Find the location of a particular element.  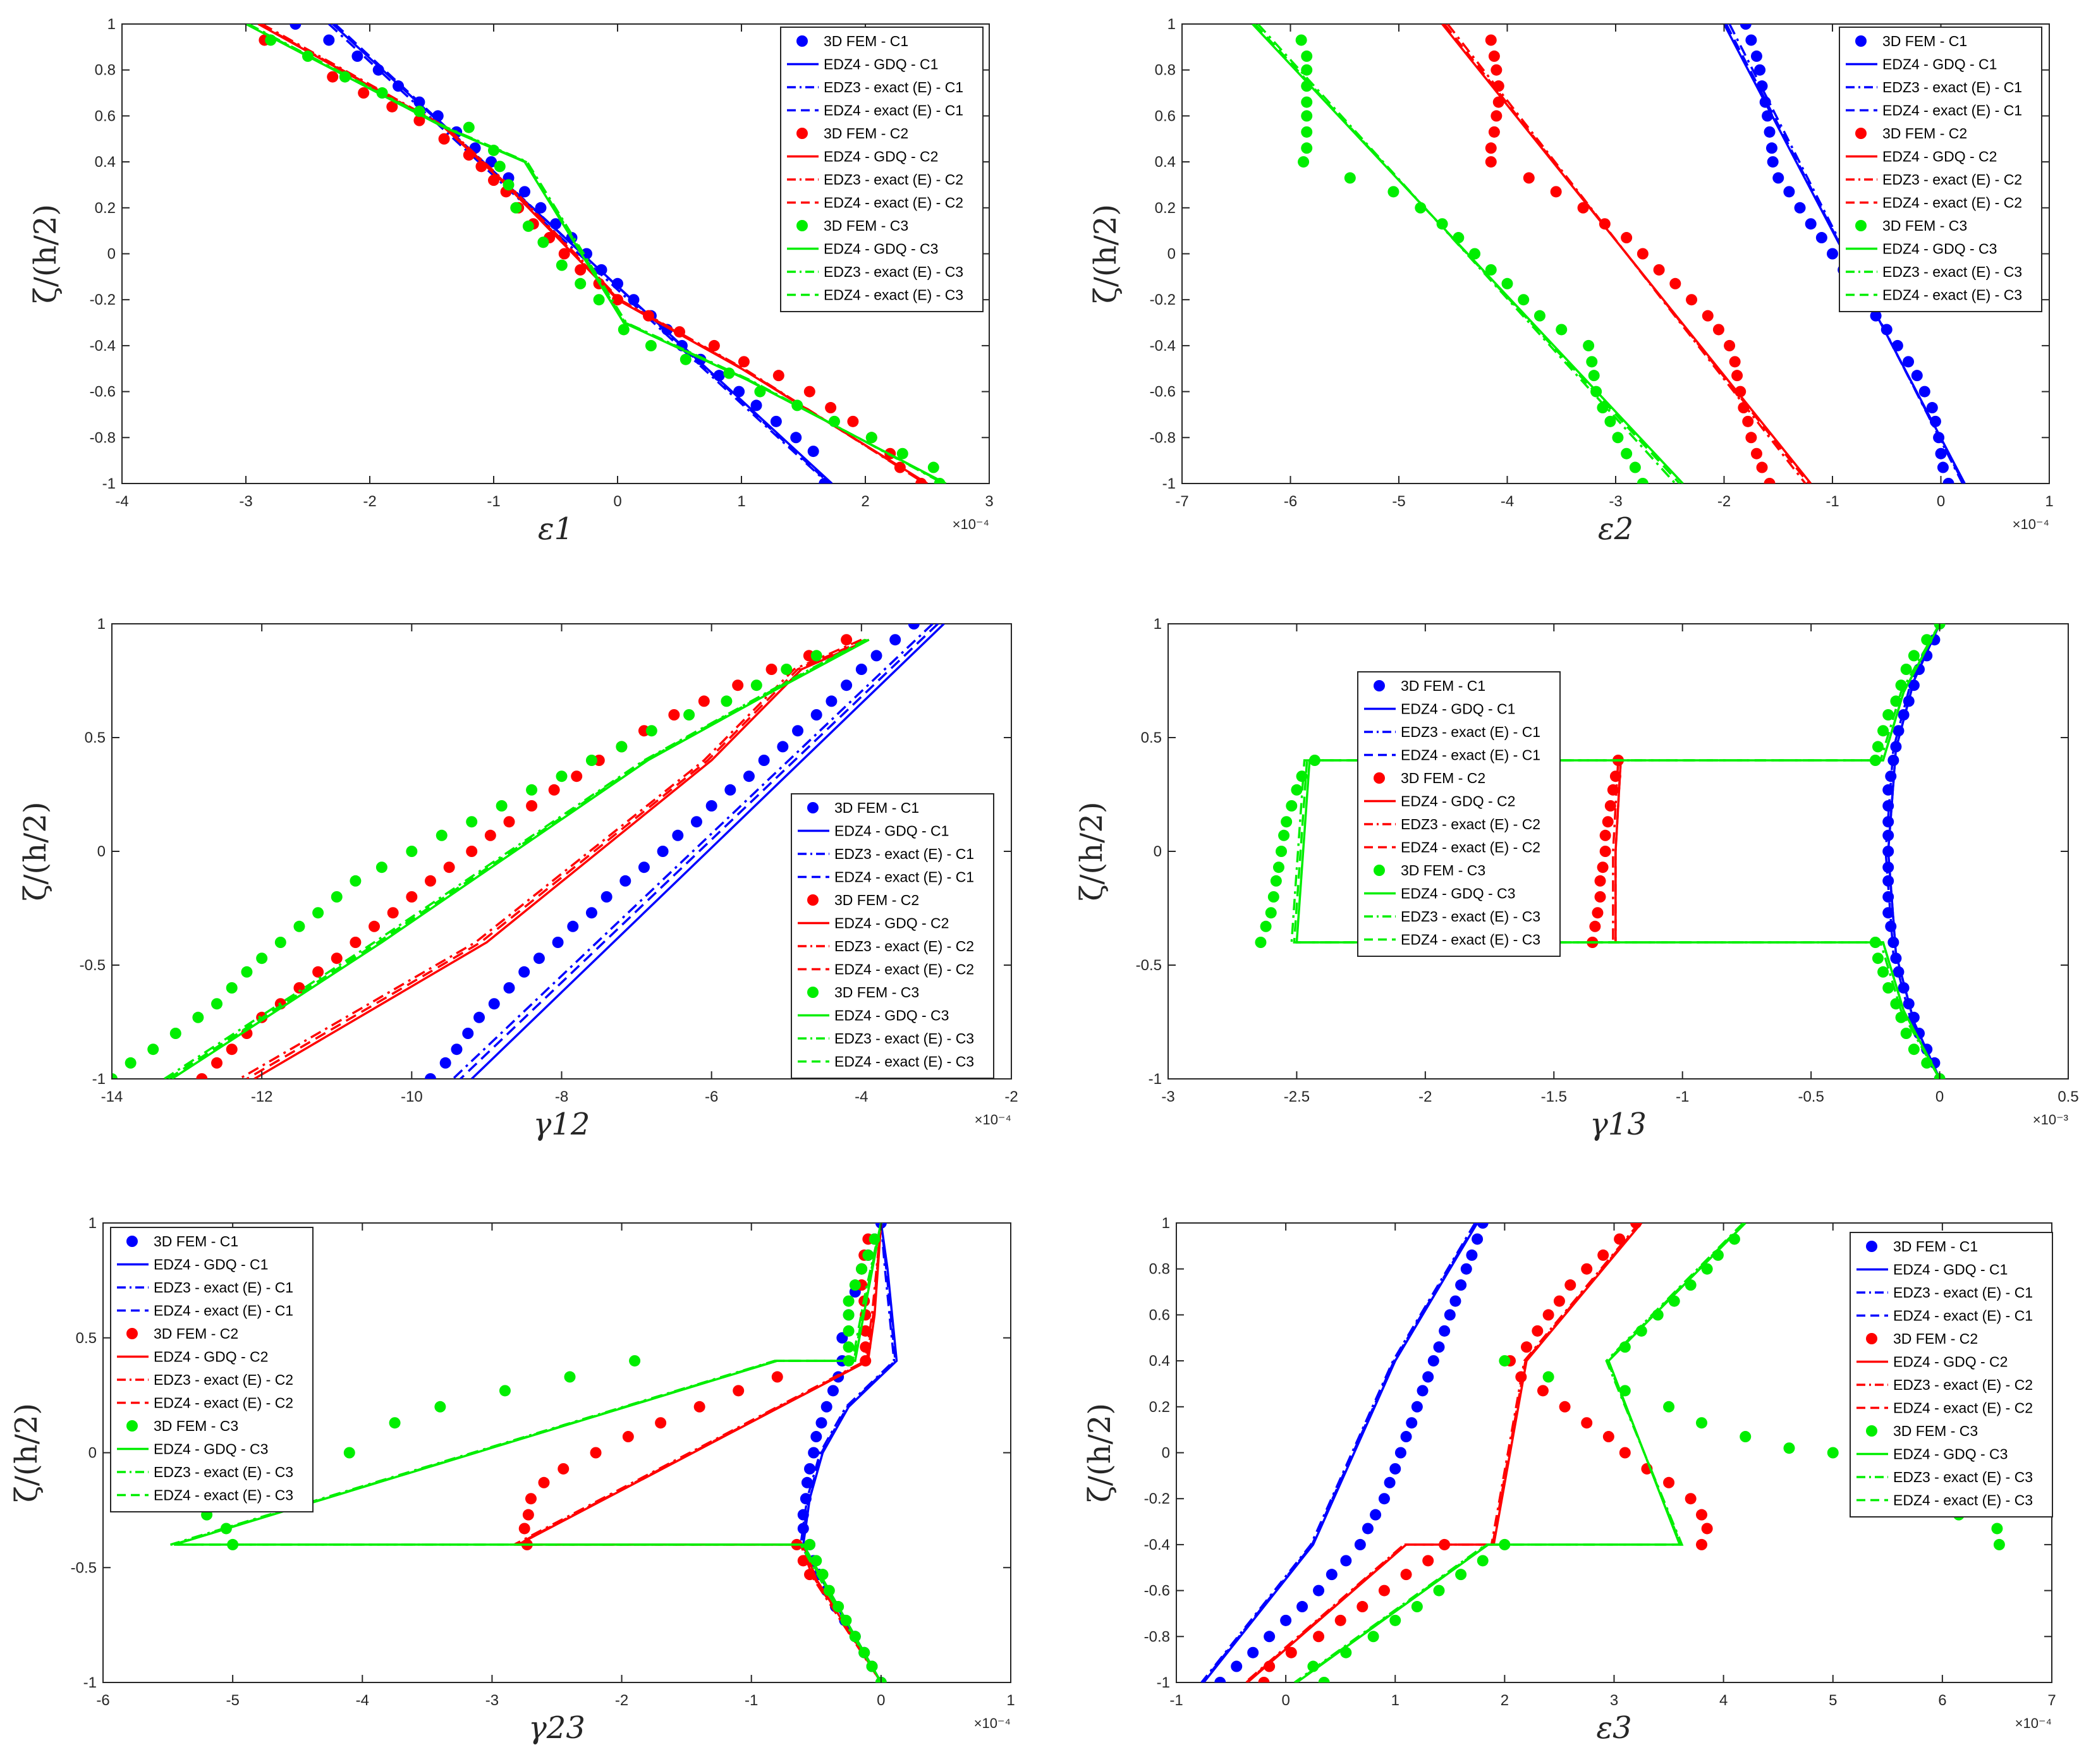

legend-label: 3D FEM - C3 is located at coordinates (1924, 225).